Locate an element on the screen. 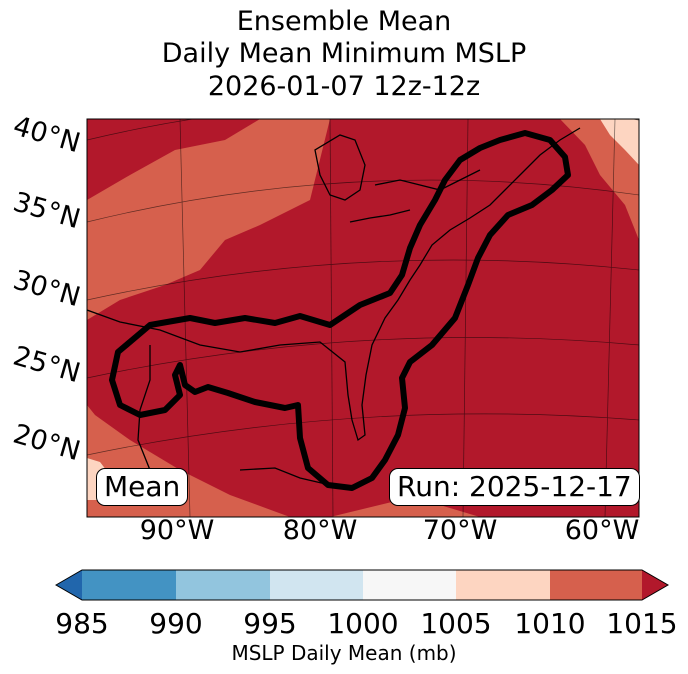 The height and width of the screenshot is (674, 688). colorbar-over-arrow is located at coordinates (655, 585).